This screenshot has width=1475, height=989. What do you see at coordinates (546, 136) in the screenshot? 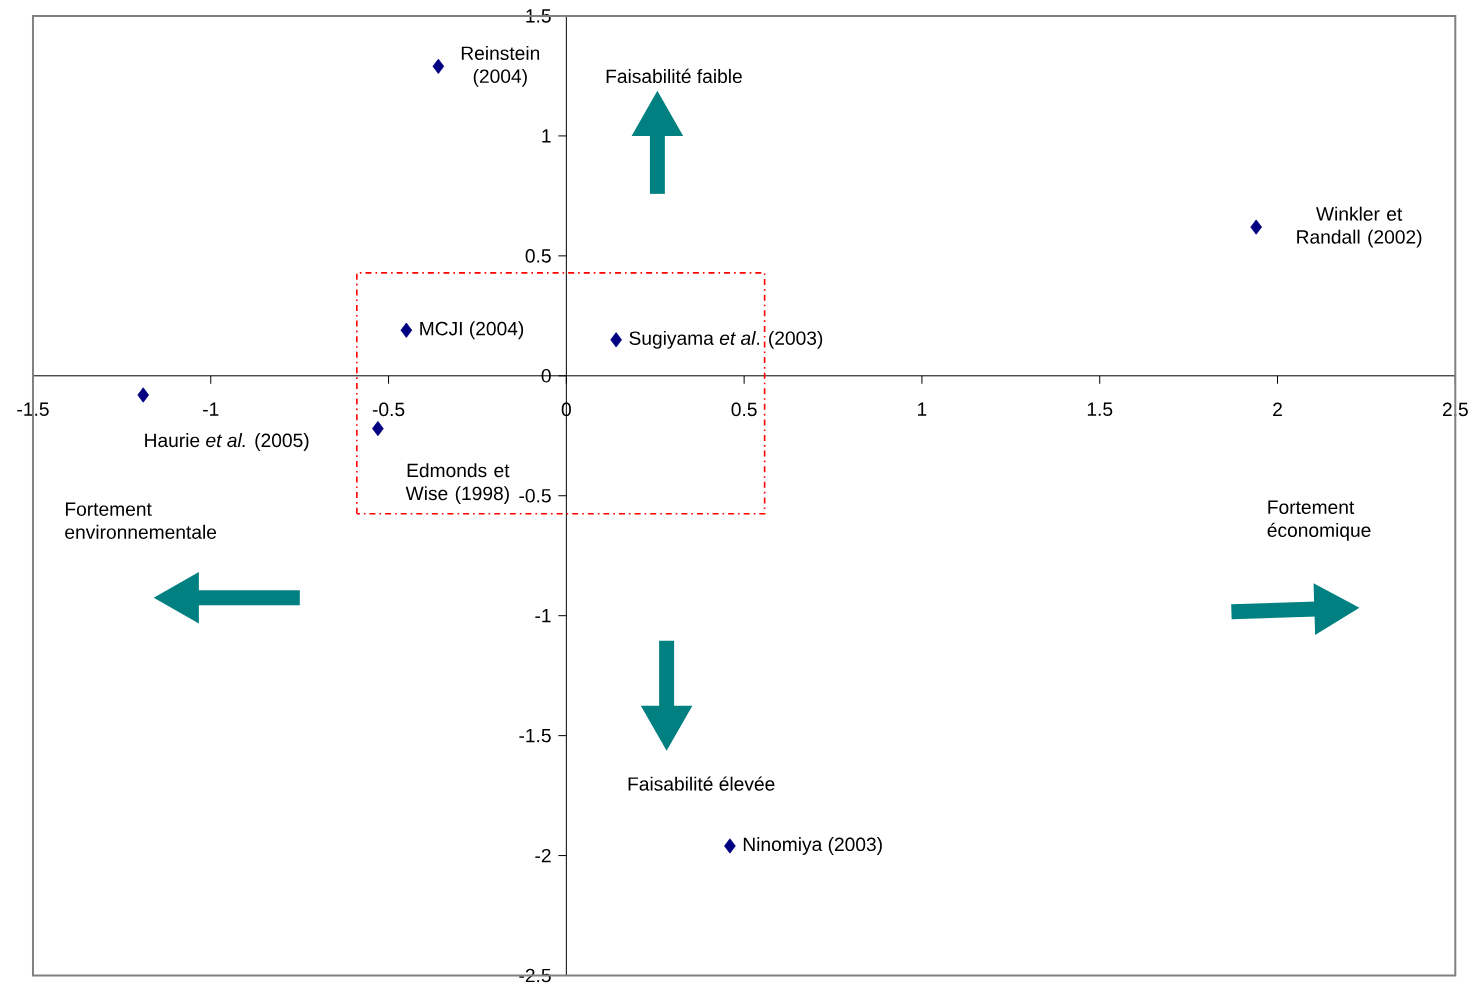
I see `y-tick-label: 1` at bounding box center [546, 136].